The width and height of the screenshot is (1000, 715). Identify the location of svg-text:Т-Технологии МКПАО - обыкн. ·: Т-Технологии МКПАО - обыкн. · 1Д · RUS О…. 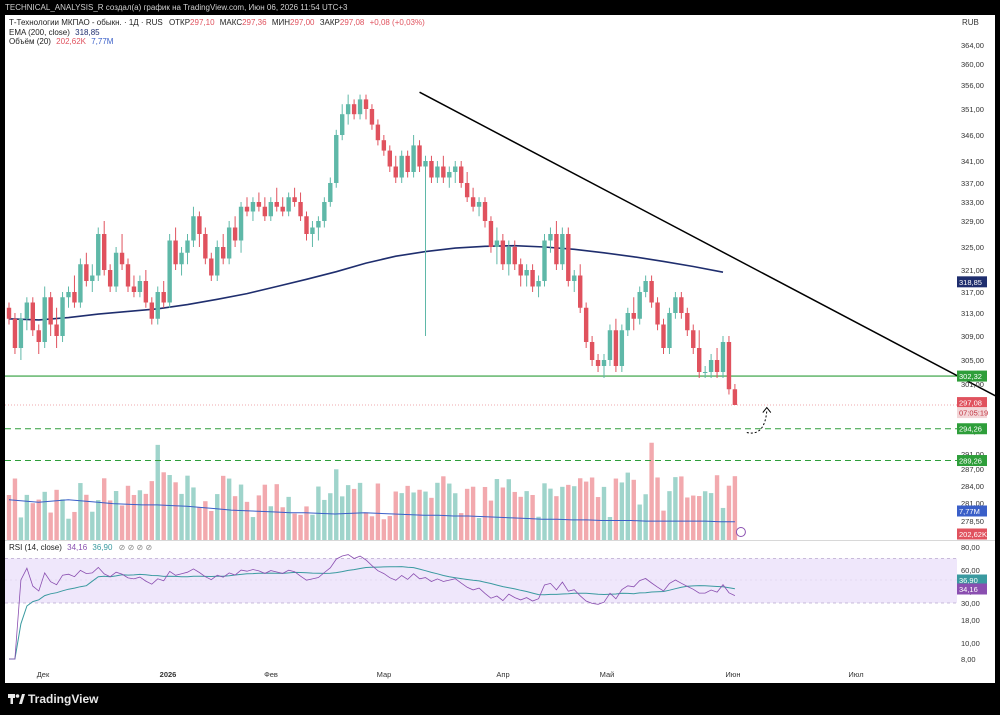
(217, 22).